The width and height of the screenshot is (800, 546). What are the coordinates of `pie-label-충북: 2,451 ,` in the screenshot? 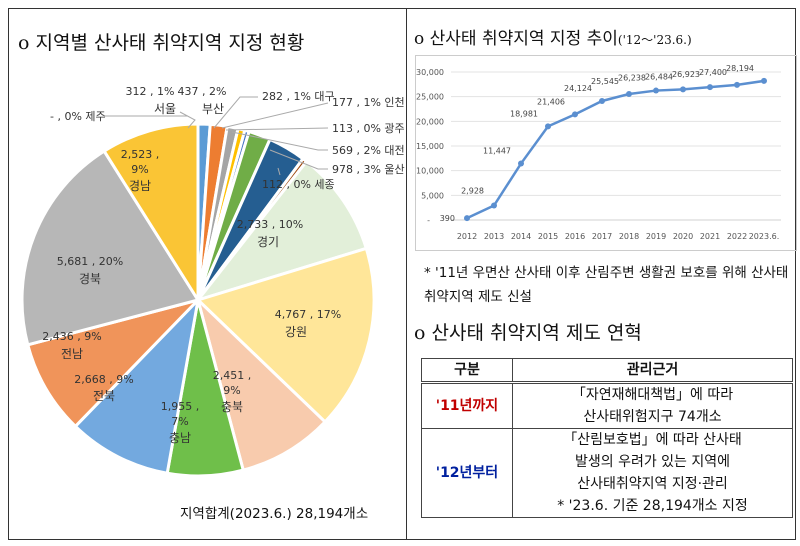 It's located at (232, 375).